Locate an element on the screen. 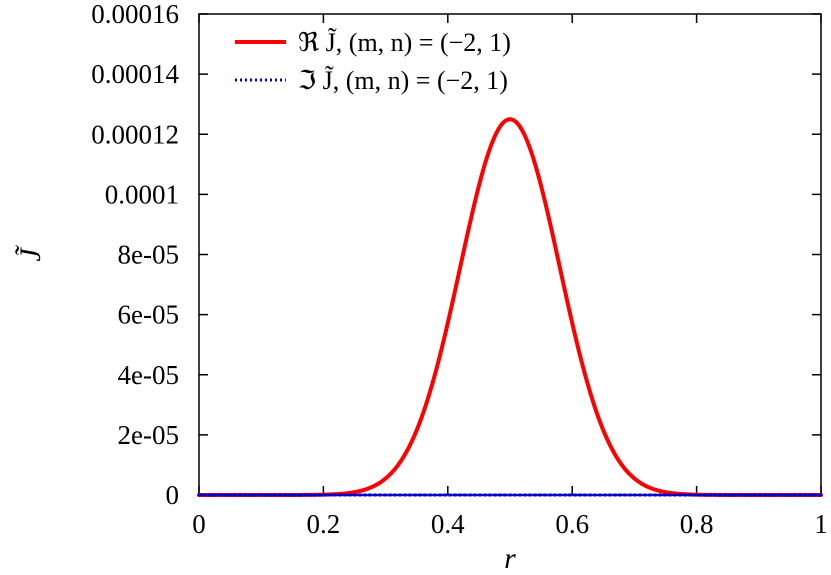  x-tick-label: 0.2 is located at coordinates (324, 524).